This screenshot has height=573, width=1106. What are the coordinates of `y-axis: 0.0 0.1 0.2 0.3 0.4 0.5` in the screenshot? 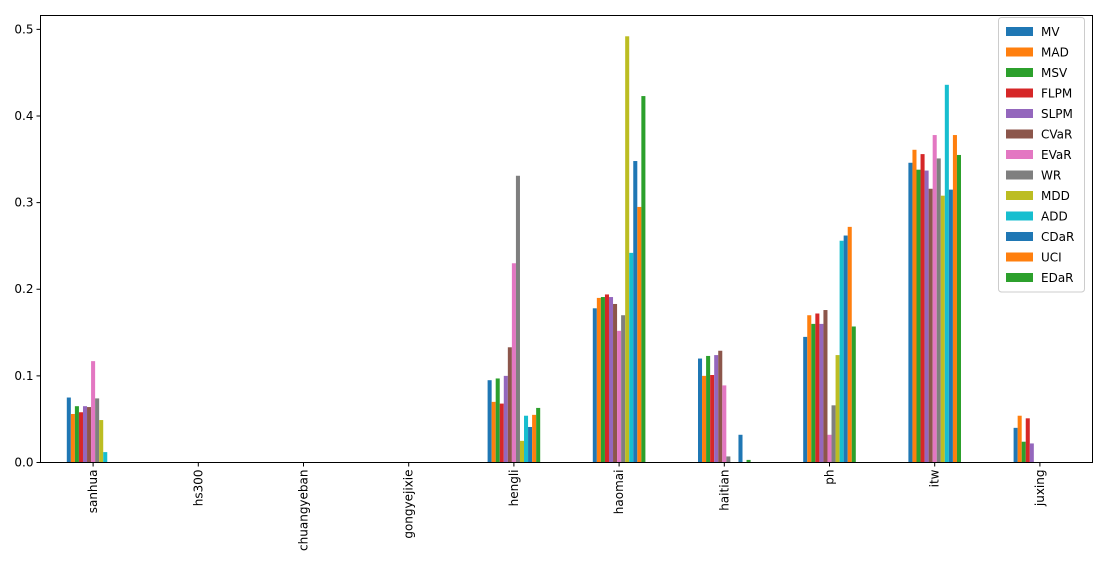 It's located at (27, 246).